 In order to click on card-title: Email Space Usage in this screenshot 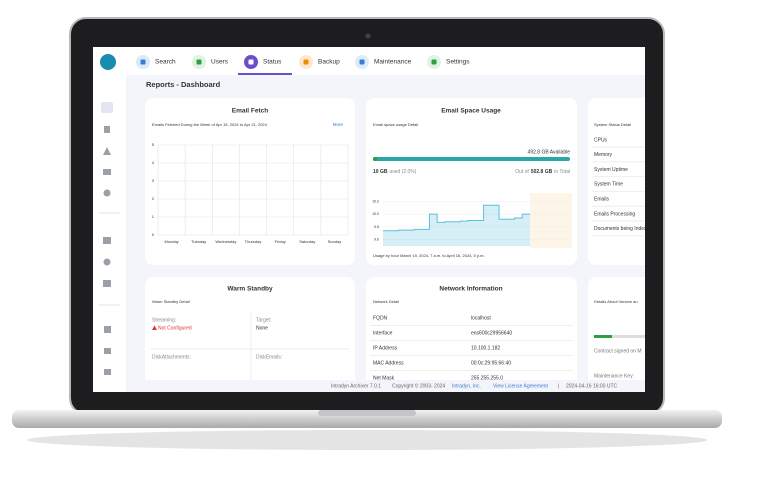, I will do `click(471, 111)`.